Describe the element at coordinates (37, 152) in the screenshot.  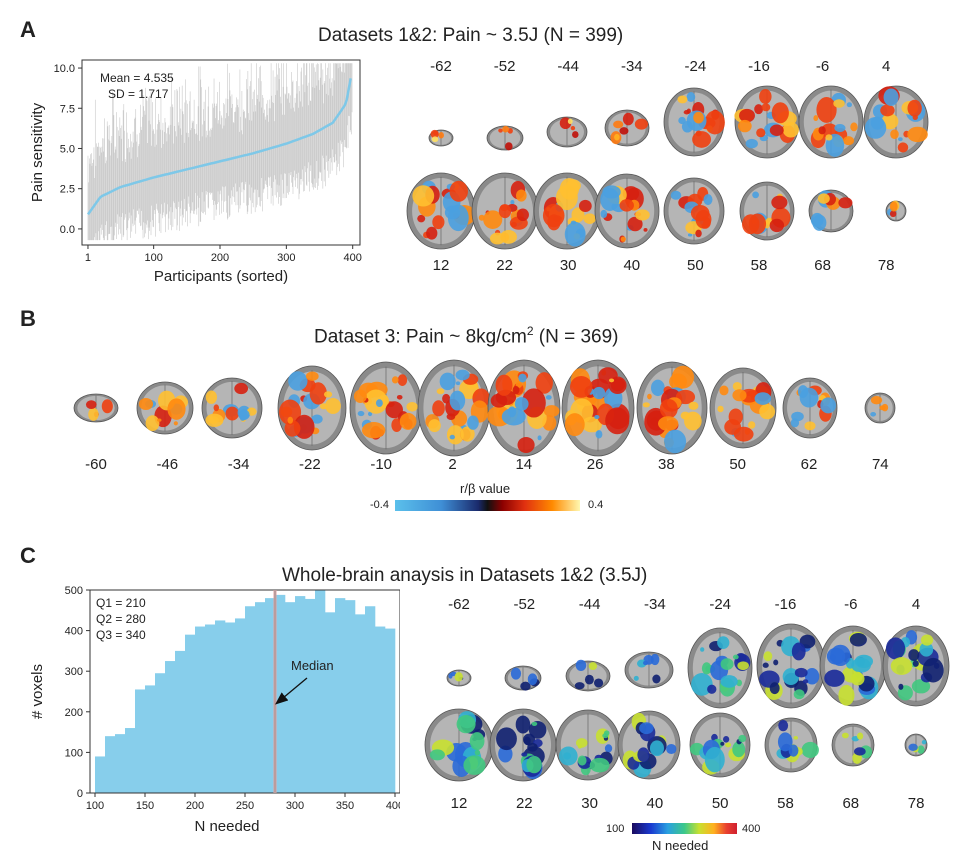
I see `y-axis-label: Pain sensitivity` at that location.